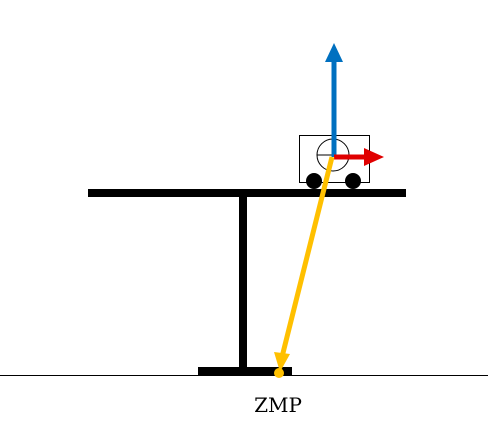  I want to click on vertical-force-arrow, so click(334, 100).